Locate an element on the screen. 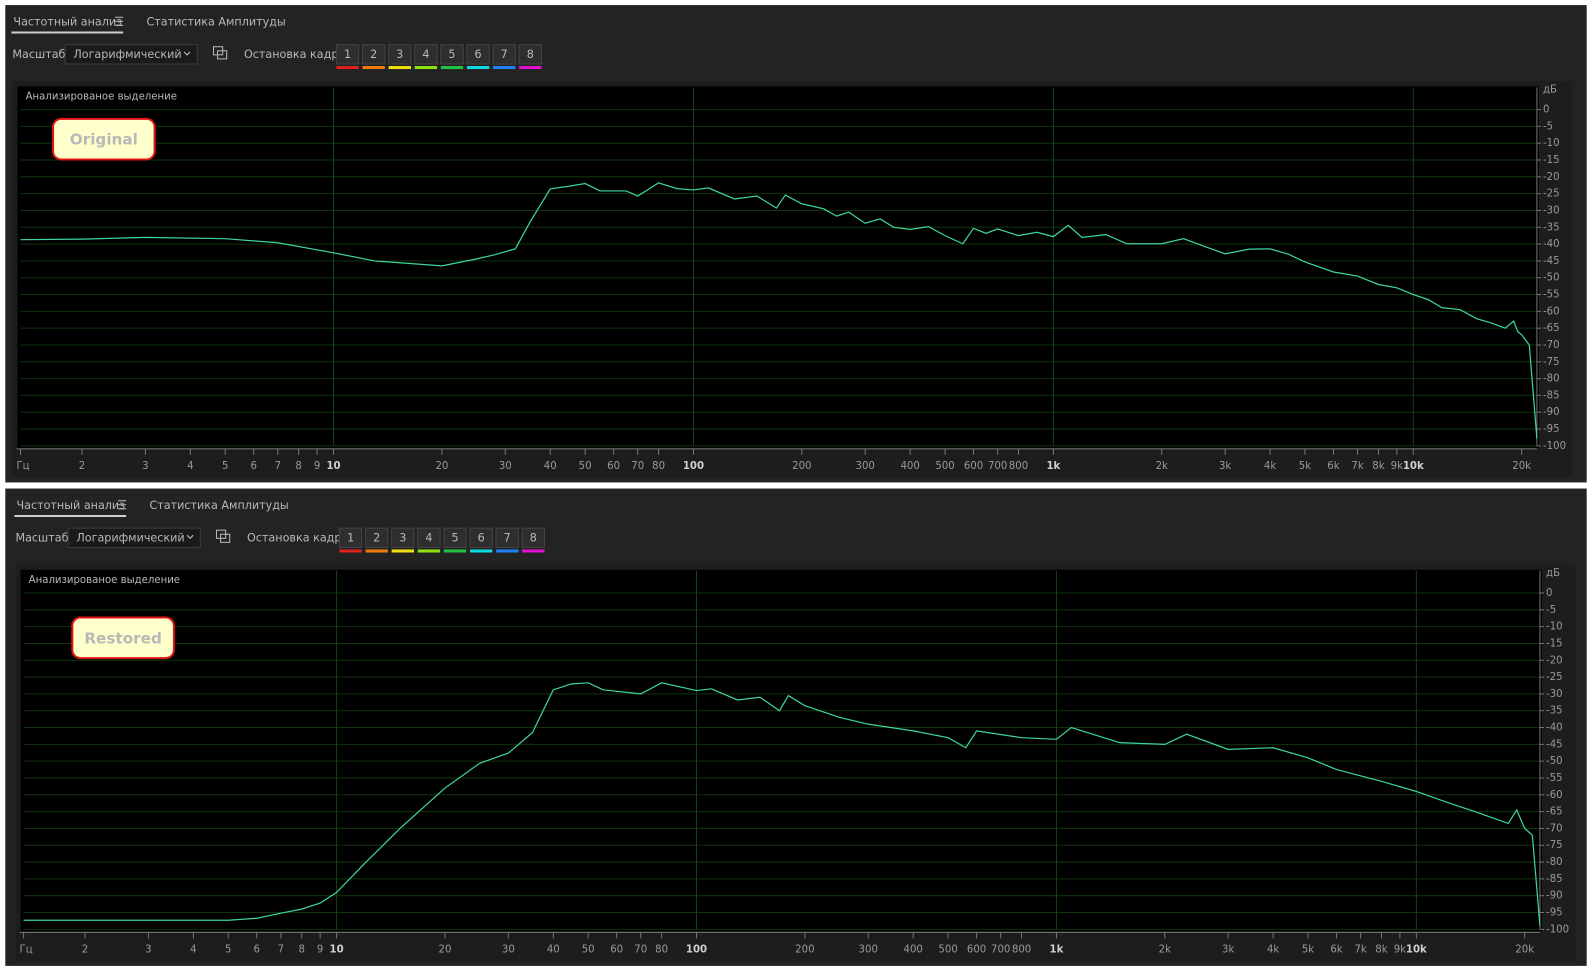  freeze-button-label: 8 is located at coordinates (533, 537).